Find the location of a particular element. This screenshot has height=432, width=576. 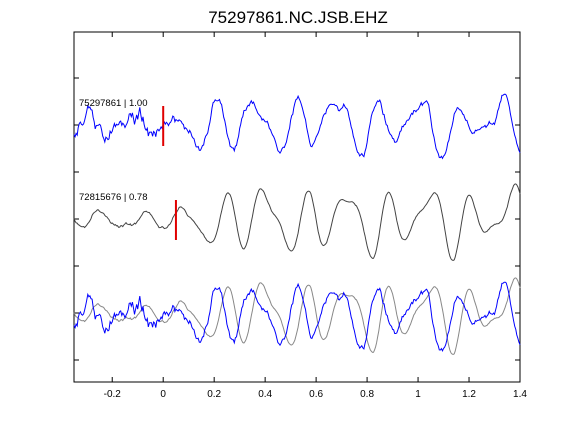

template-waveform-line is located at coordinates (297, 126).